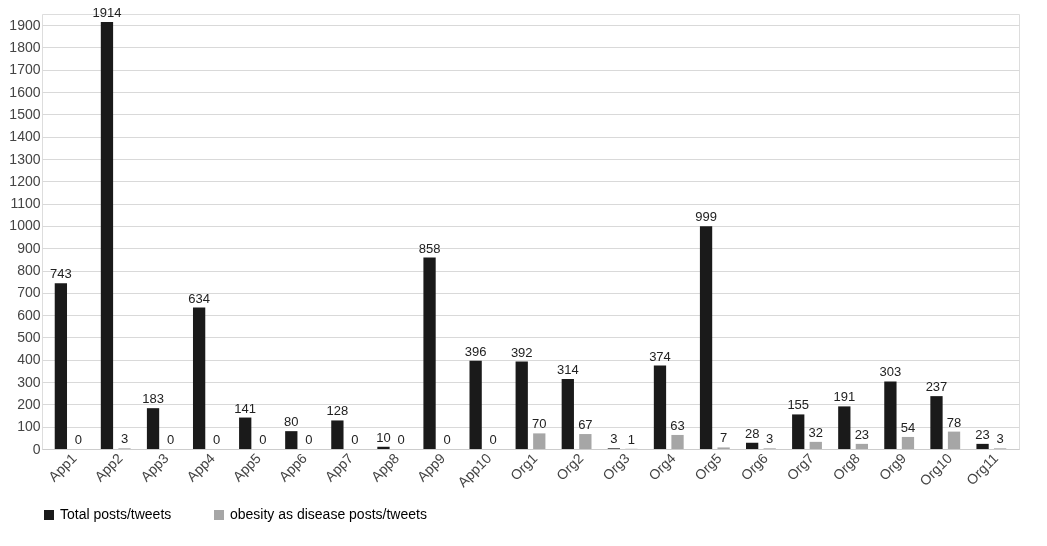 This screenshot has height=546, width=1047. I want to click on data-label: 80, so click(291, 422).